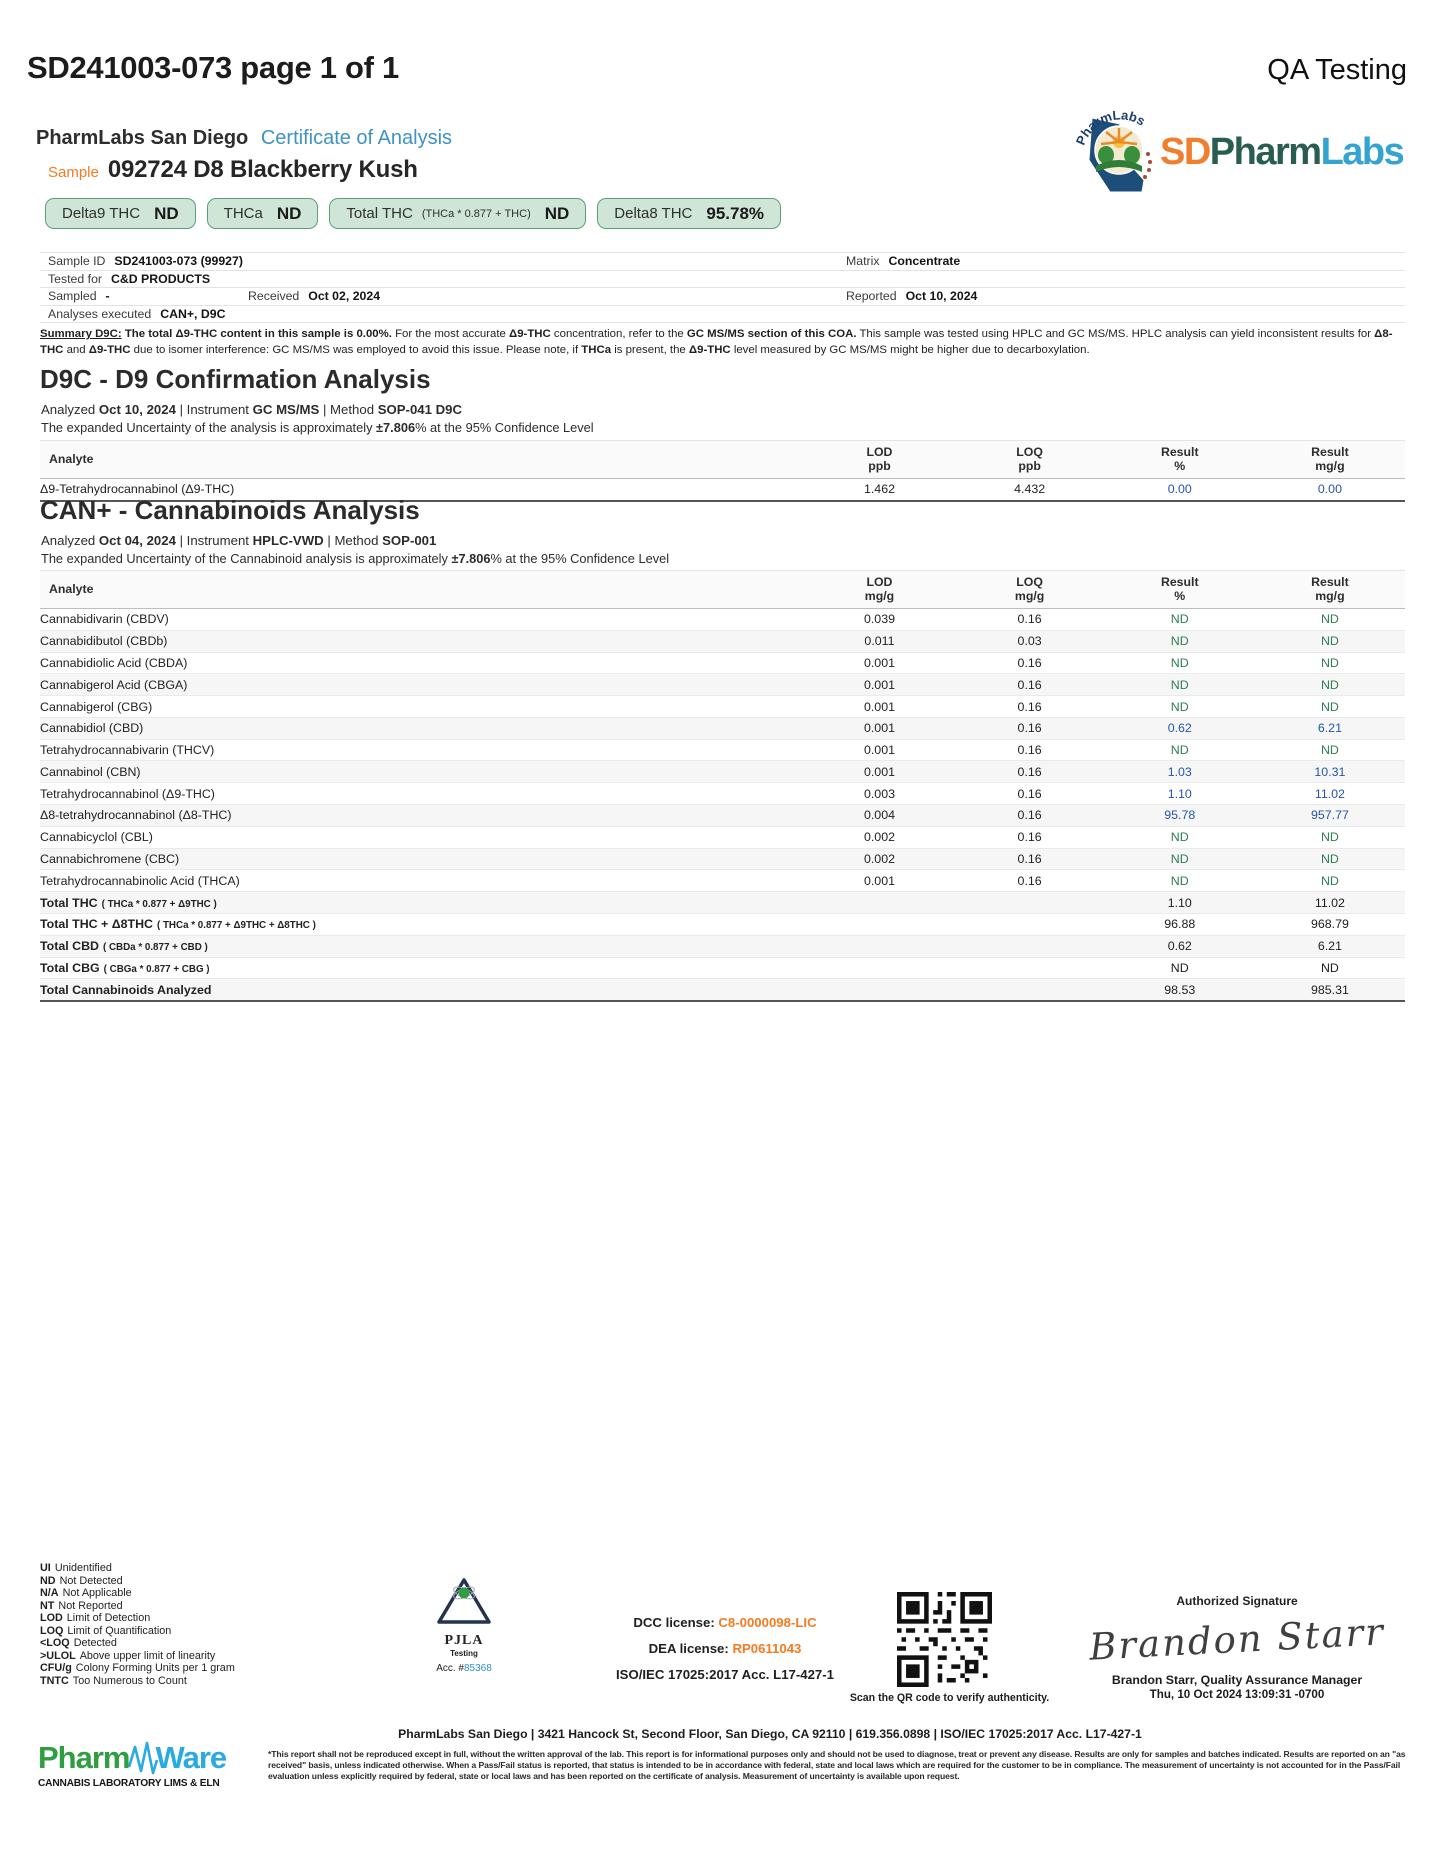 The width and height of the screenshot is (1445, 1870). I want to click on legend-desc: Not Applicable, so click(97, 1593).